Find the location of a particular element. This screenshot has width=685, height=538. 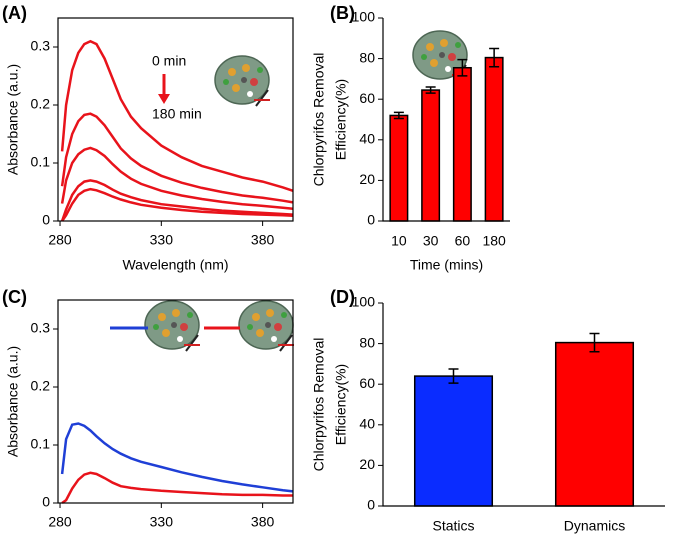

panel-label: (D) is located at coordinates (342, 297).